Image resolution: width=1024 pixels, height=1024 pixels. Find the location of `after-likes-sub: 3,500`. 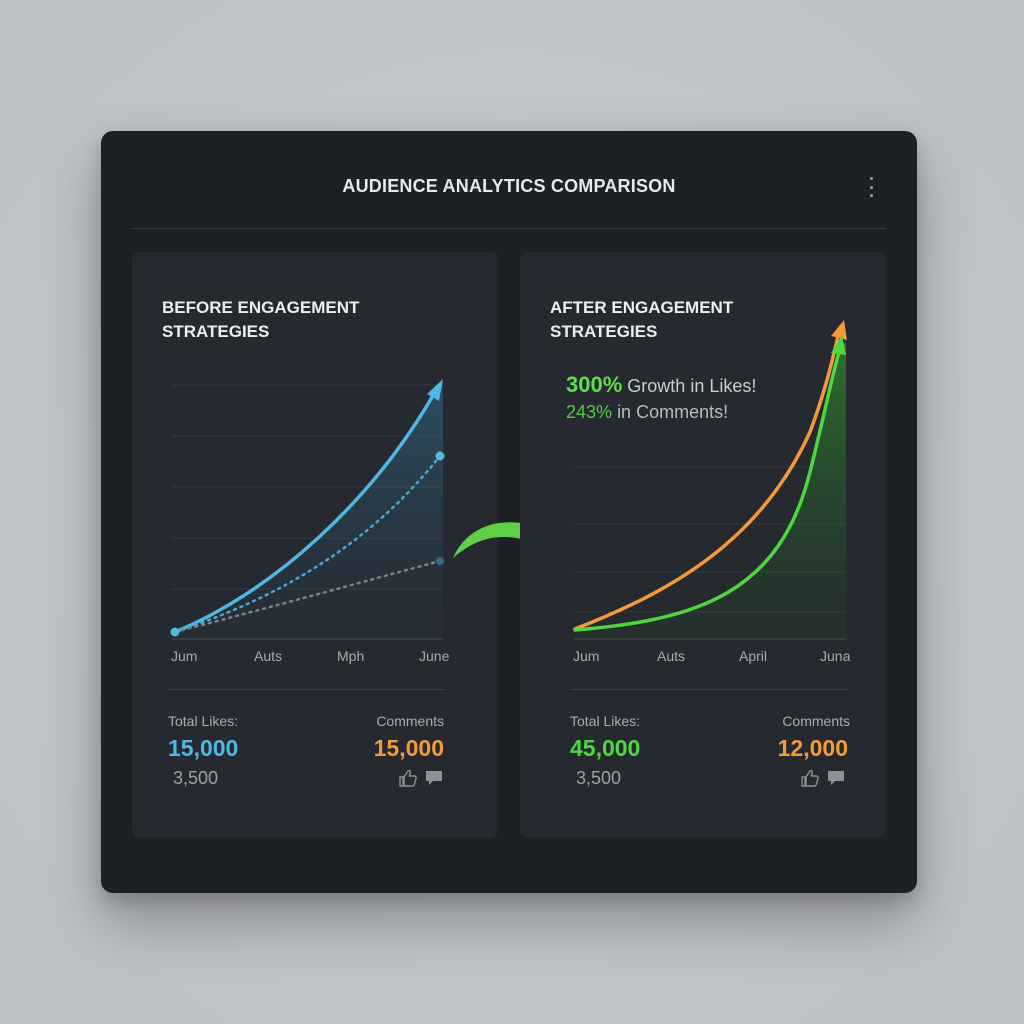

after-likes-sub: 3,500 is located at coordinates (599, 778).